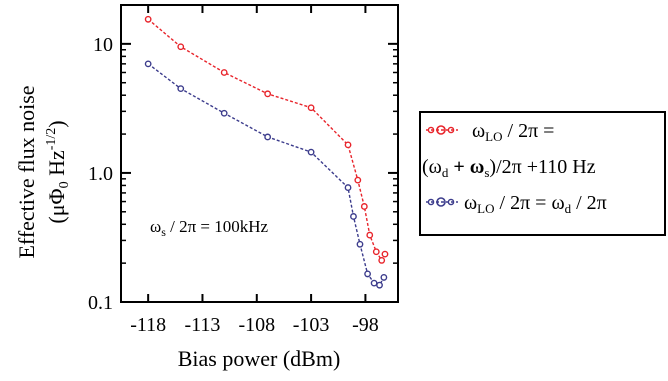  What do you see at coordinates (56, 123) in the screenshot?
I see `y-label-suffix: )` at bounding box center [56, 123].